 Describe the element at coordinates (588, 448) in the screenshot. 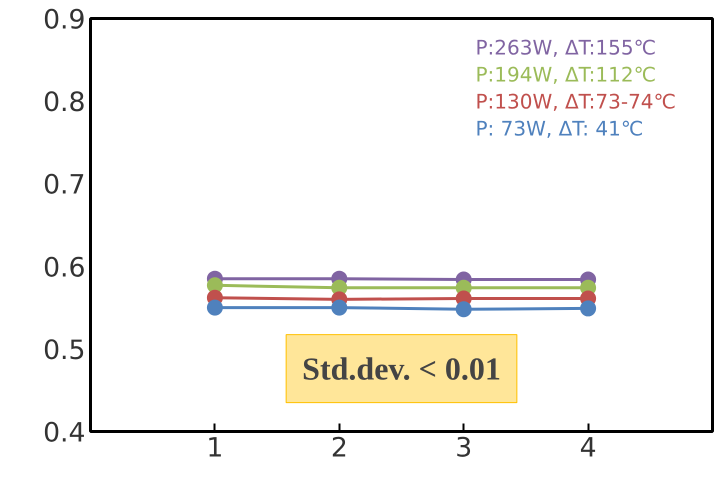

I see `x-tick-label: 4` at that location.